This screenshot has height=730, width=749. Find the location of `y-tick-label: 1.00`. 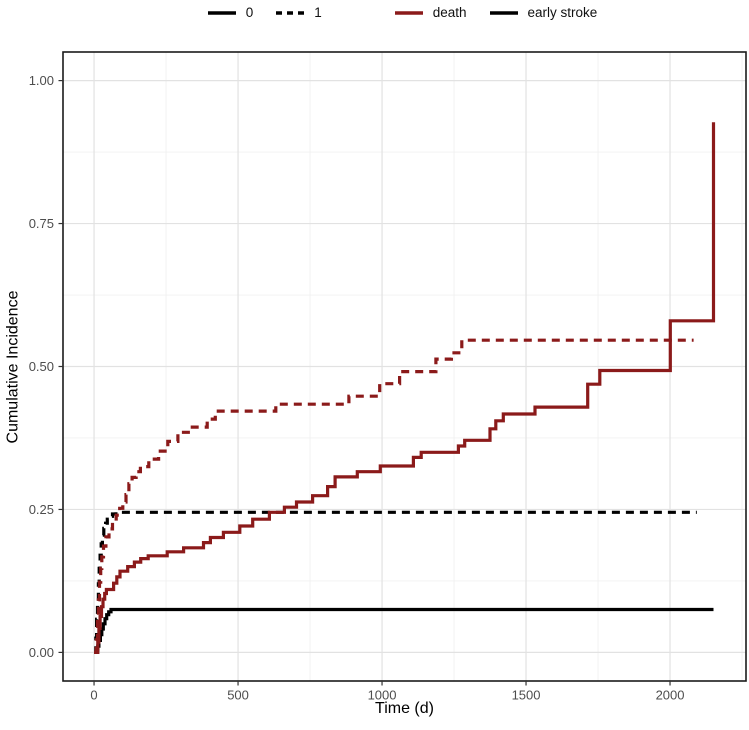

y-tick-label: 1.00 is located at coordinates (41, 80).